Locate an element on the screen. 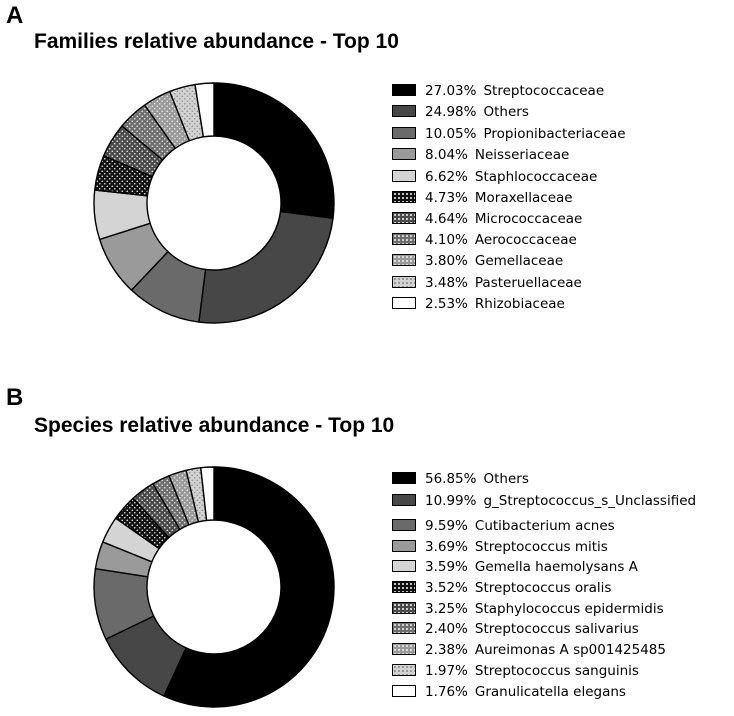 The image size is (734, 716). legend-label: Propionibacteriaceae is located at coordinates (554, 134).